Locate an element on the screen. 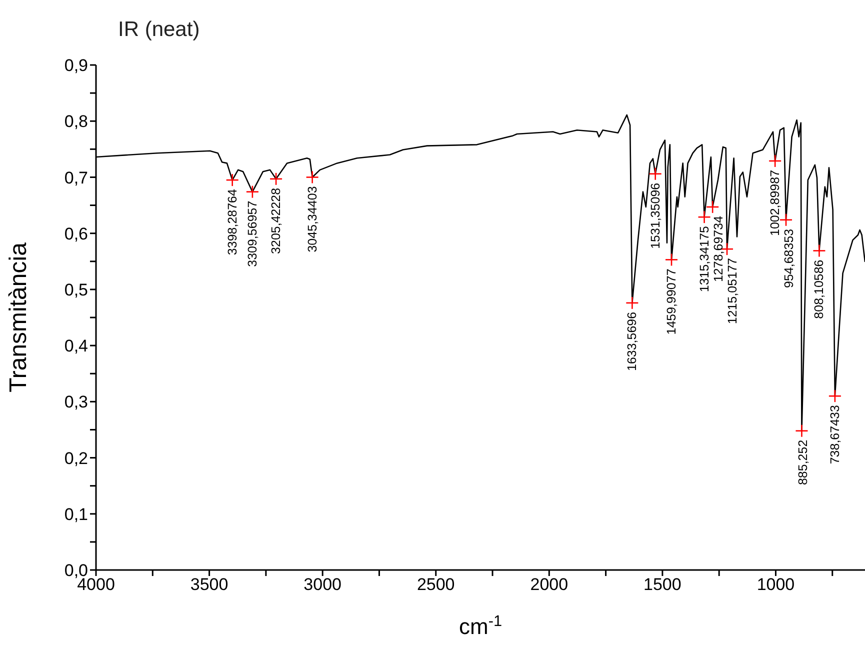 The width and height of the screenshot is (865, 653). x-axis-title: cm$^{-1}$ is located at coordinates (480, 625).